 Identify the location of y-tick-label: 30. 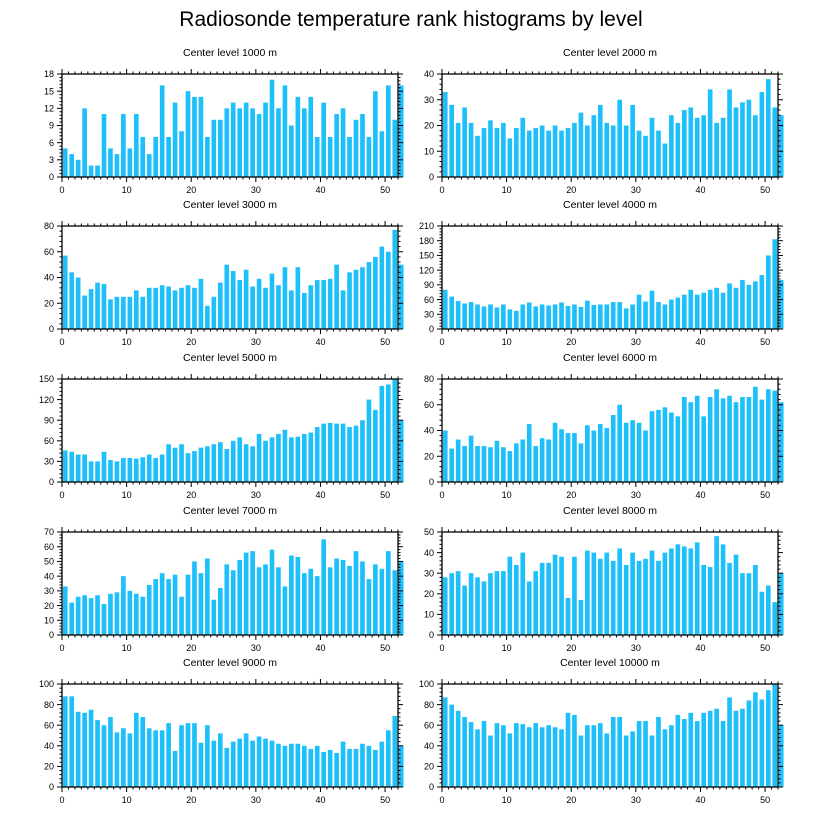
(429, 314).